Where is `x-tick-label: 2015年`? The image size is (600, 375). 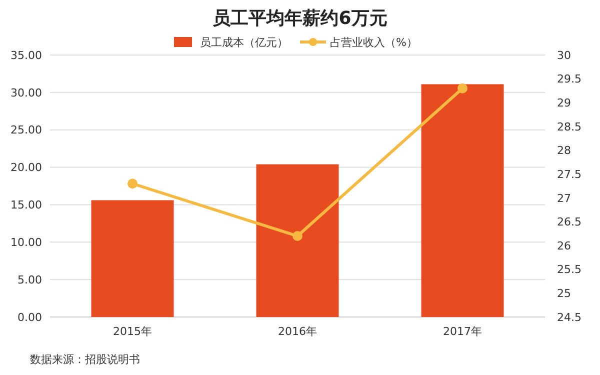 x-tick-label: 2015年 is located at coordinates (132, 331).